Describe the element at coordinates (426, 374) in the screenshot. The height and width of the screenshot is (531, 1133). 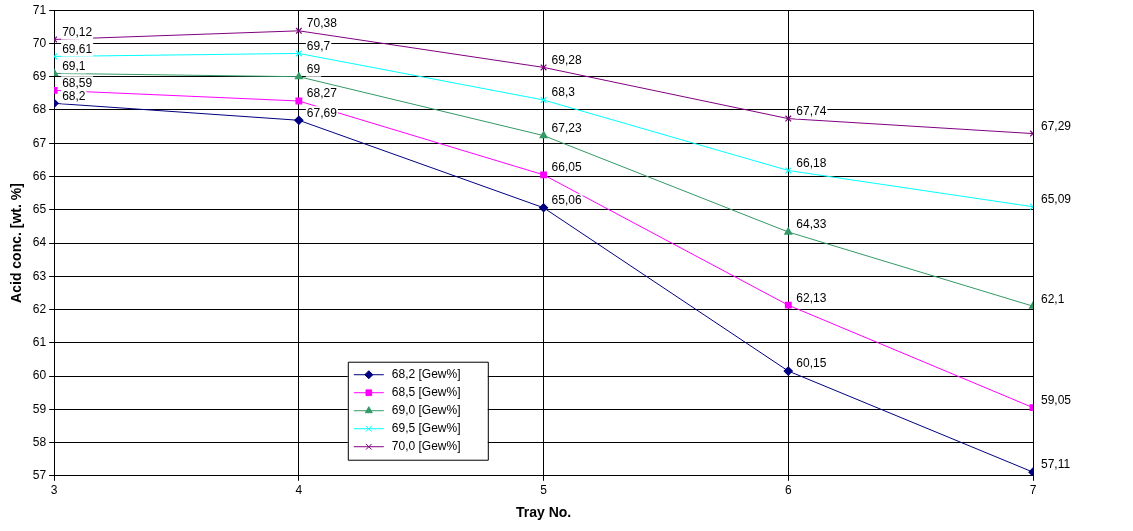
I see `legend-label: 68,2 [Gew%]` at that location.